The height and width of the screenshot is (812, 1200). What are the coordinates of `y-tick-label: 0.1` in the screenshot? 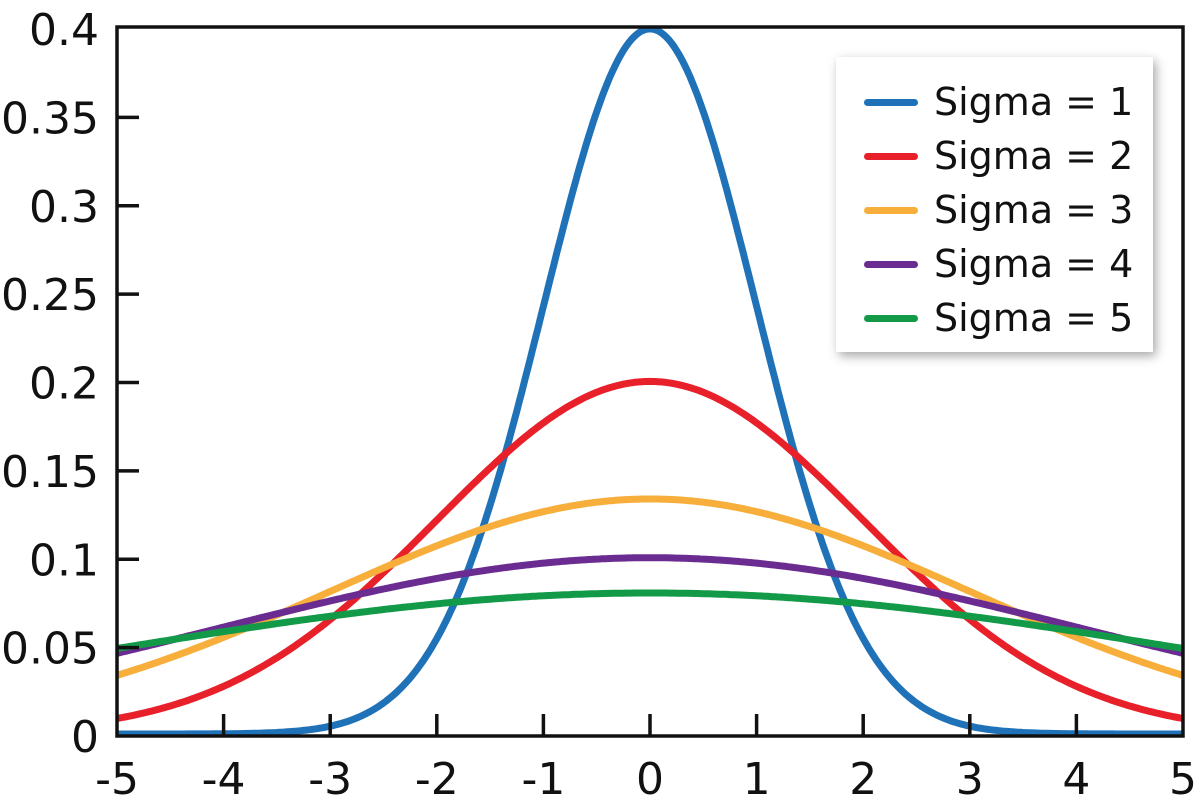 It's located at (64, 560).